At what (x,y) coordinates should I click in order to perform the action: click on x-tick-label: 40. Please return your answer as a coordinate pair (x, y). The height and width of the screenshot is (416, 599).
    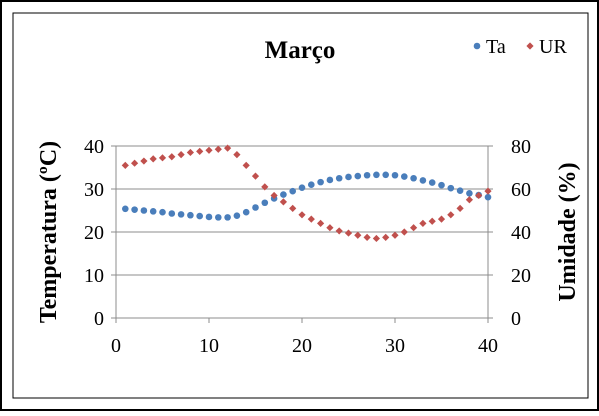
    Looking at the image, I should click on (488, 346).